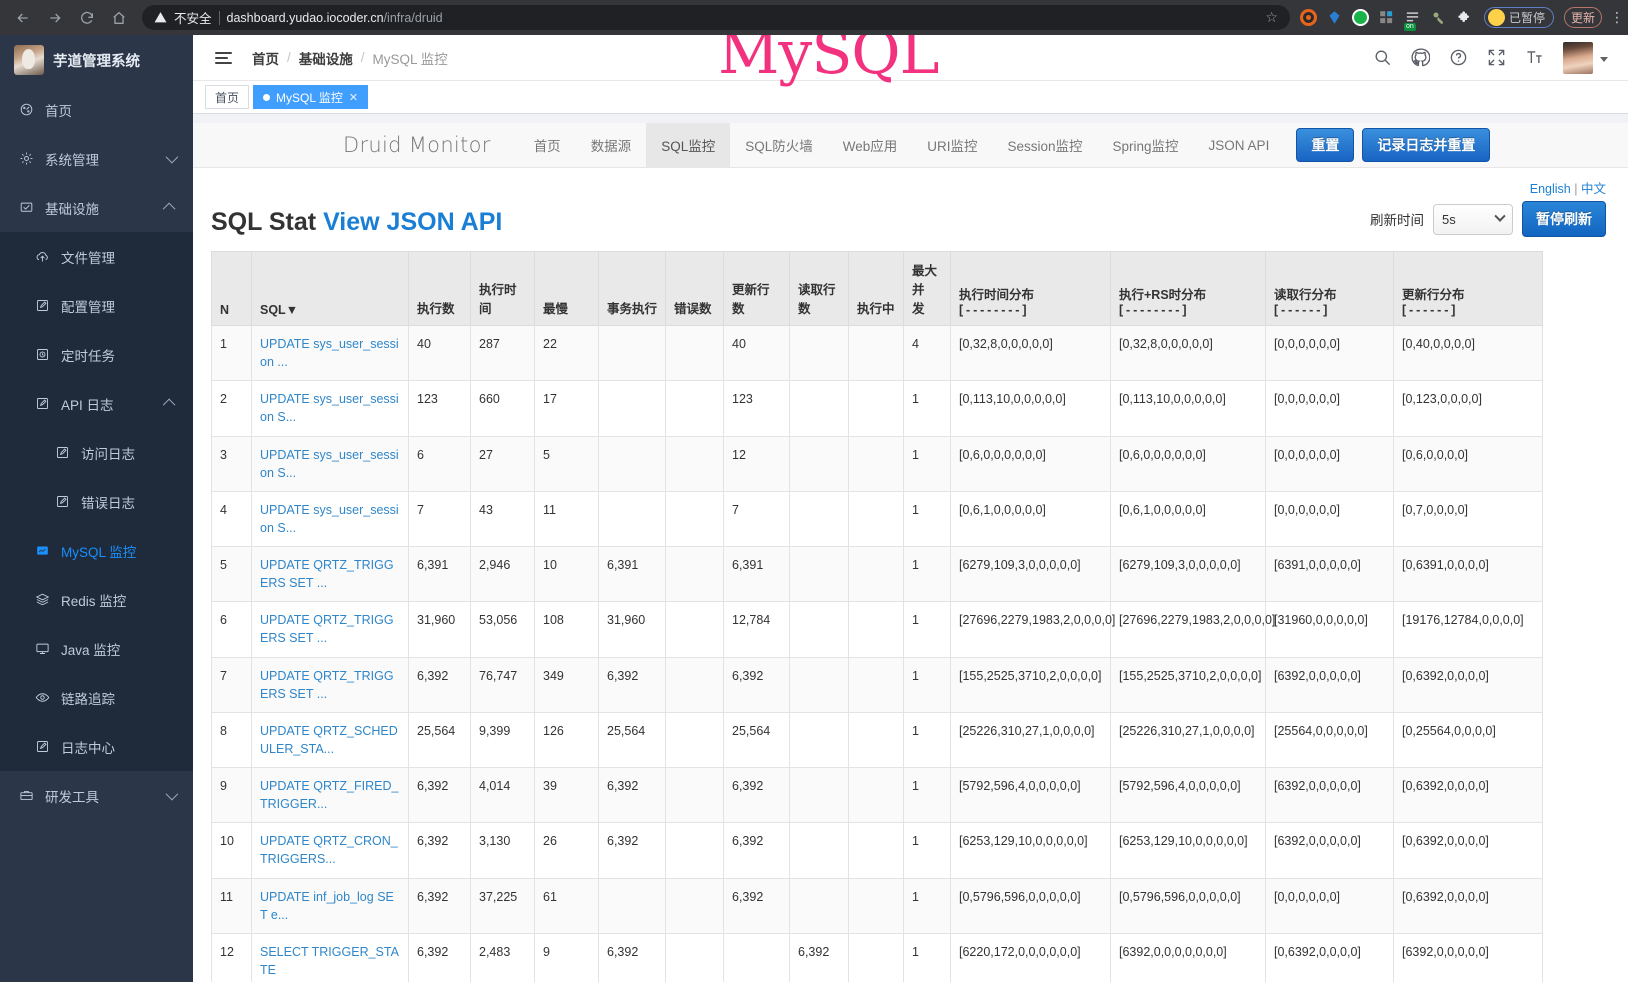  What do you see at coordinates (1604, 59) in the screenshot?
I see `chevron-down-icon` at bounding box center [1604, 59].